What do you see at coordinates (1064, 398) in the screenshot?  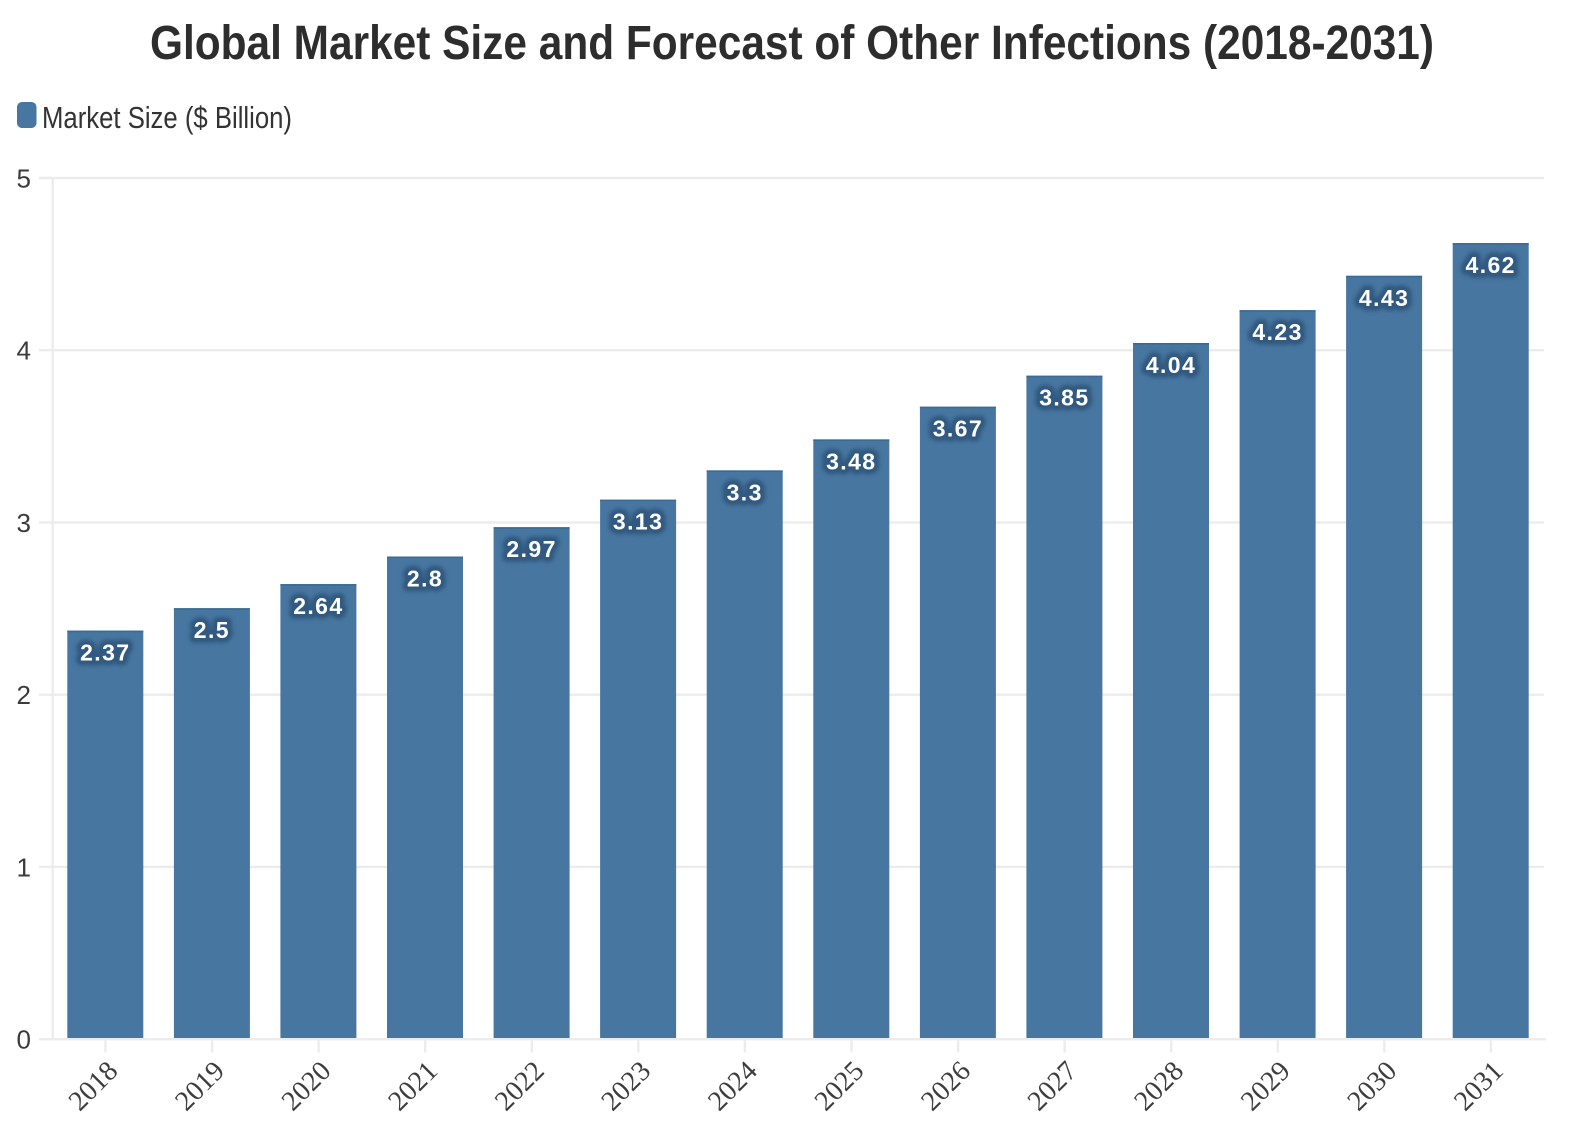 I see `svg-text: 3.85` at bounding box center [1064, 398].